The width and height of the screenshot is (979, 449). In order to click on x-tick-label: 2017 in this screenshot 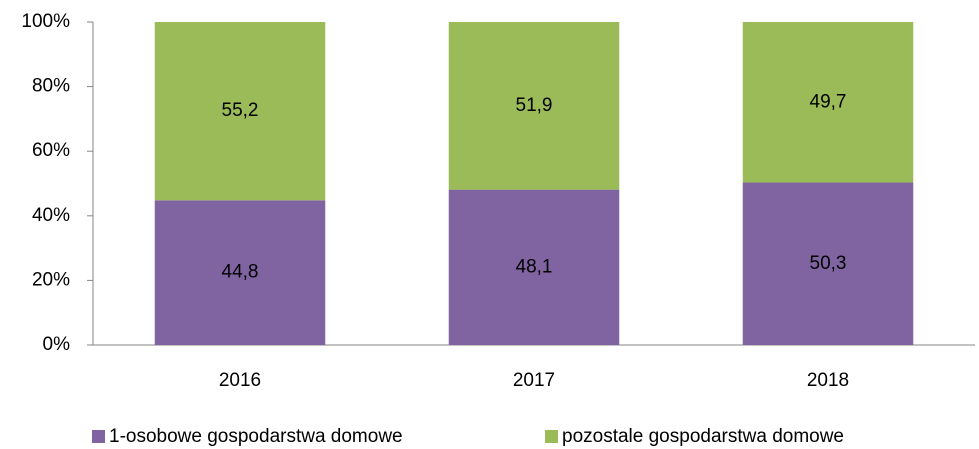, I will do `click(534, 380)`.